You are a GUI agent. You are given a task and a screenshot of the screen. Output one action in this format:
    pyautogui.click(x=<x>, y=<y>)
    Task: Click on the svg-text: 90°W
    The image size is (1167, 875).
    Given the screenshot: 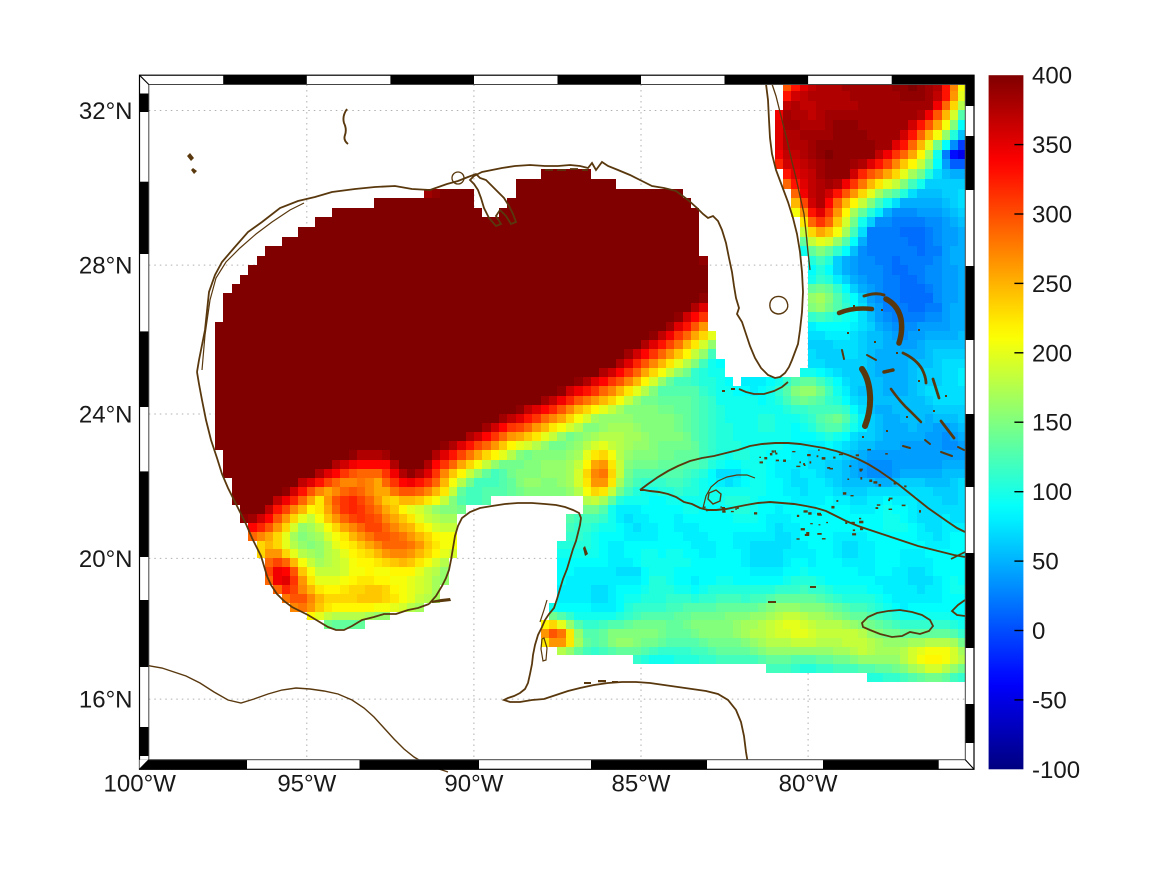 What is the action you would take?
    pyautogui.click(x=473, y=784)
    